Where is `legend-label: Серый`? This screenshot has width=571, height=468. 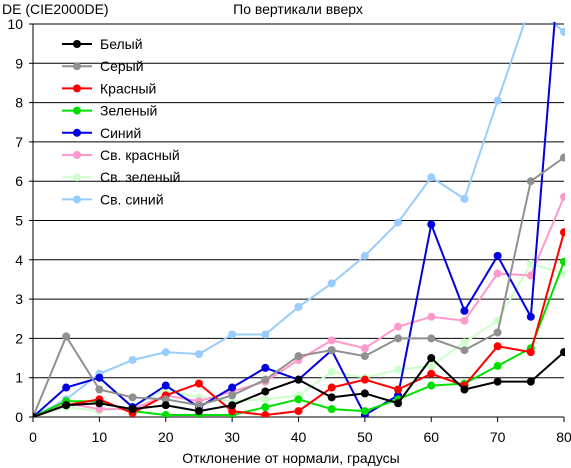
legend-label: Серый is located at coordinates (122, 66).